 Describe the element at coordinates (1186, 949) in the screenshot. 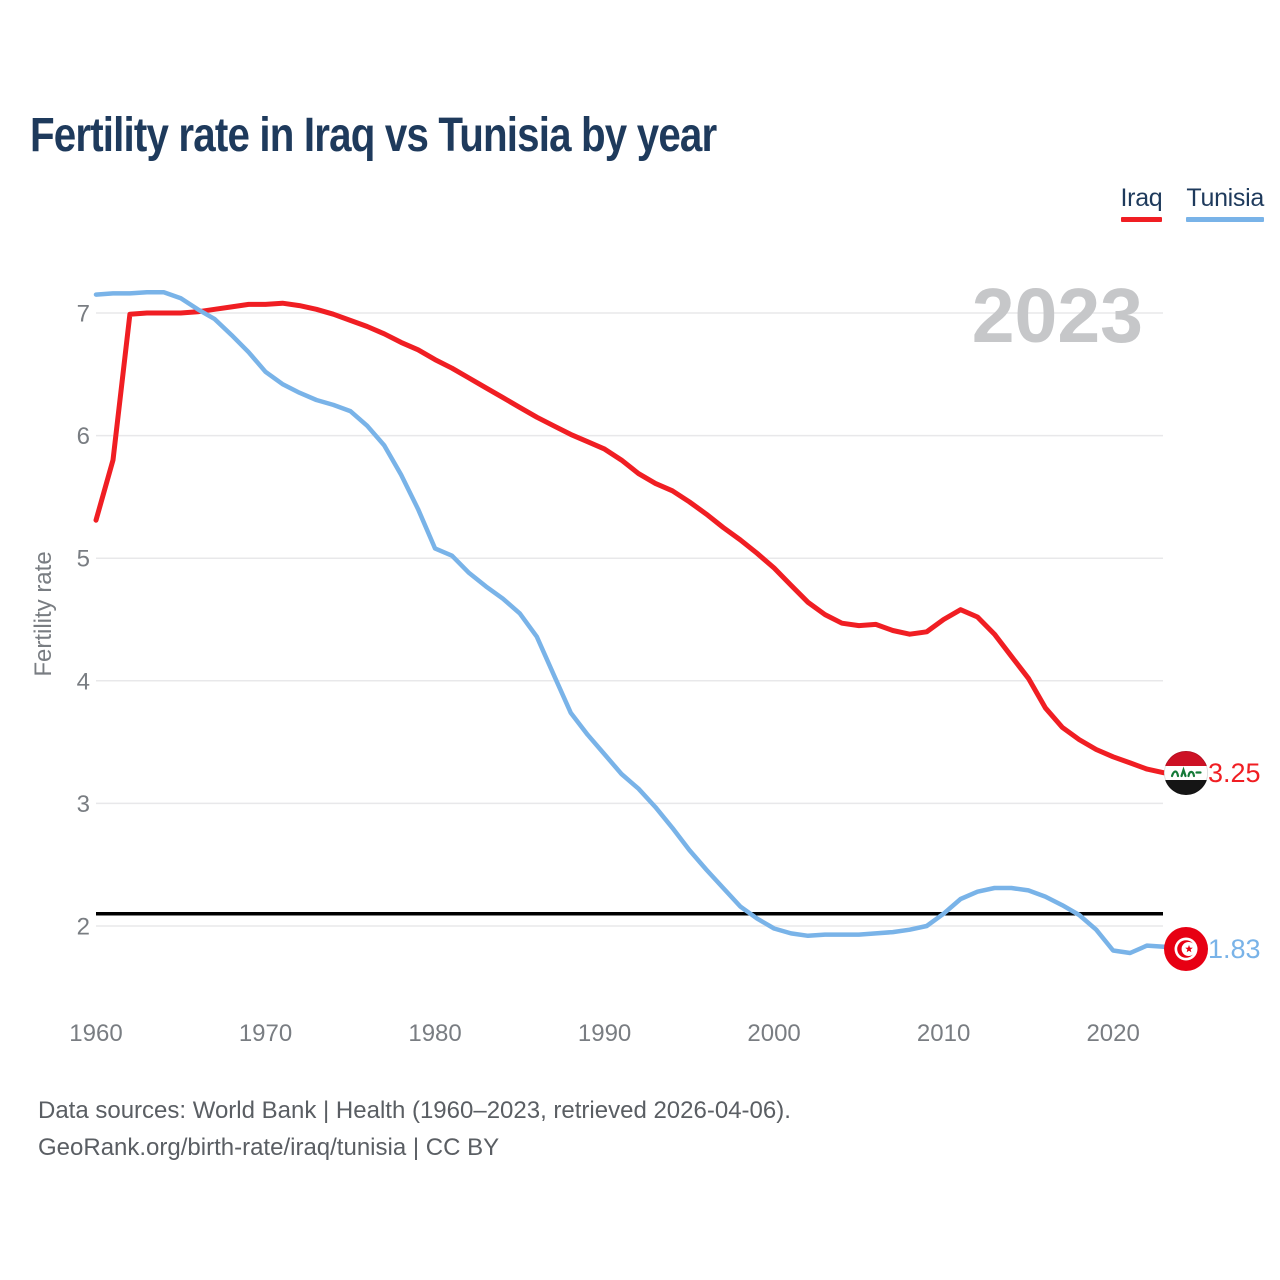

I see `tunisia-flag-icon` at that location.